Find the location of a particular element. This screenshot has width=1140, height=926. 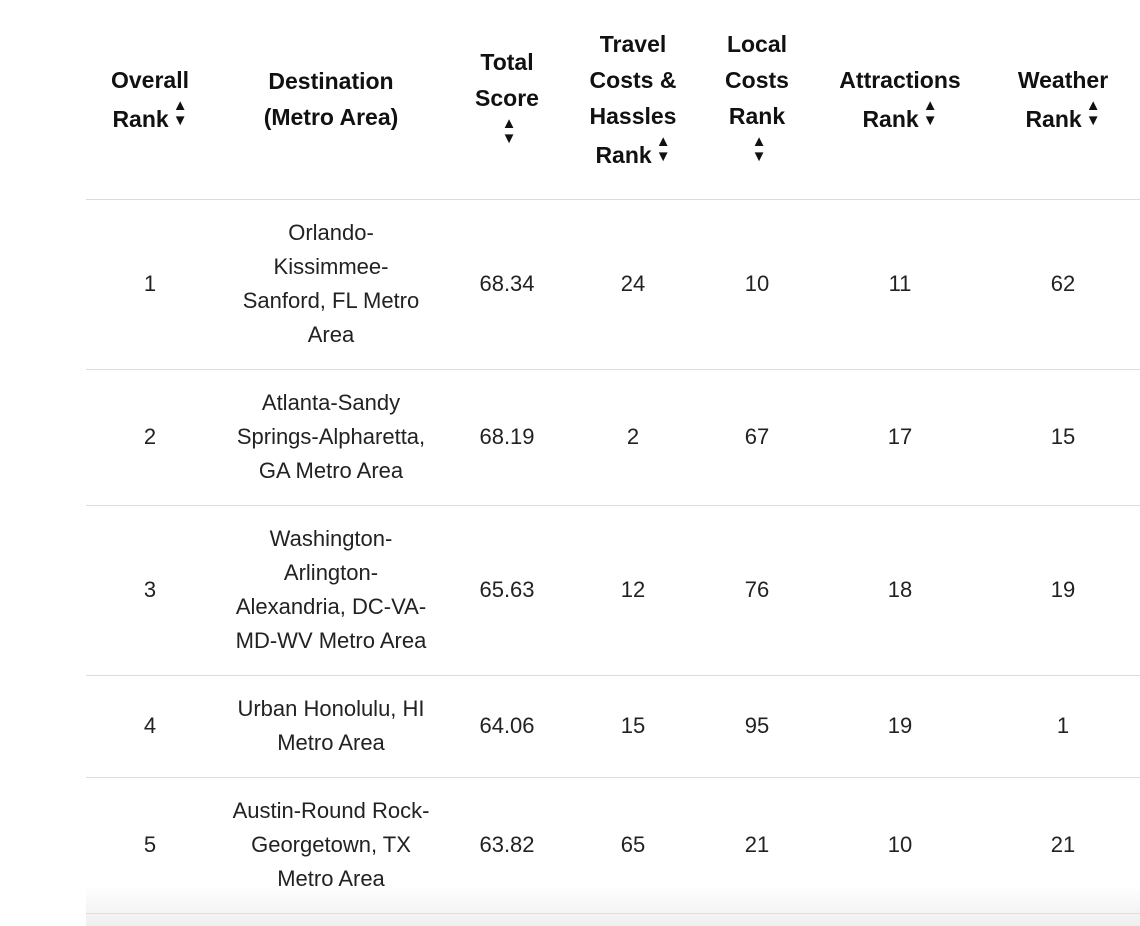

cell-attractions-rank: 19 is located at coordinates (900, 725).